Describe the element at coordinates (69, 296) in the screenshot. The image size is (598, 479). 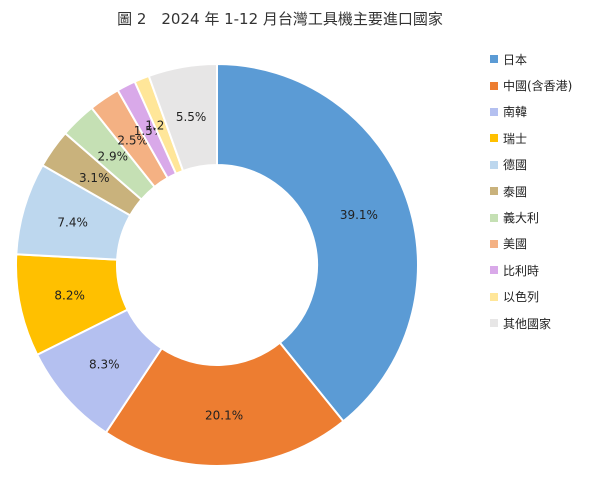
I see `slice-data-label: 8.2%` at that location.